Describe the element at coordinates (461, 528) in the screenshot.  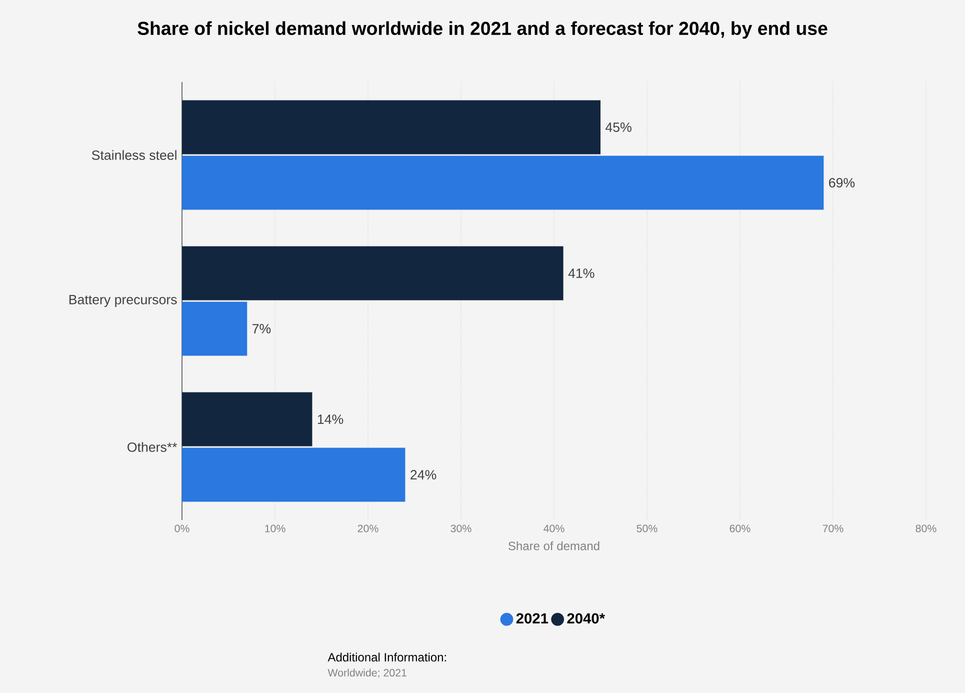
I see `x-tick-label: 30%` at that location.